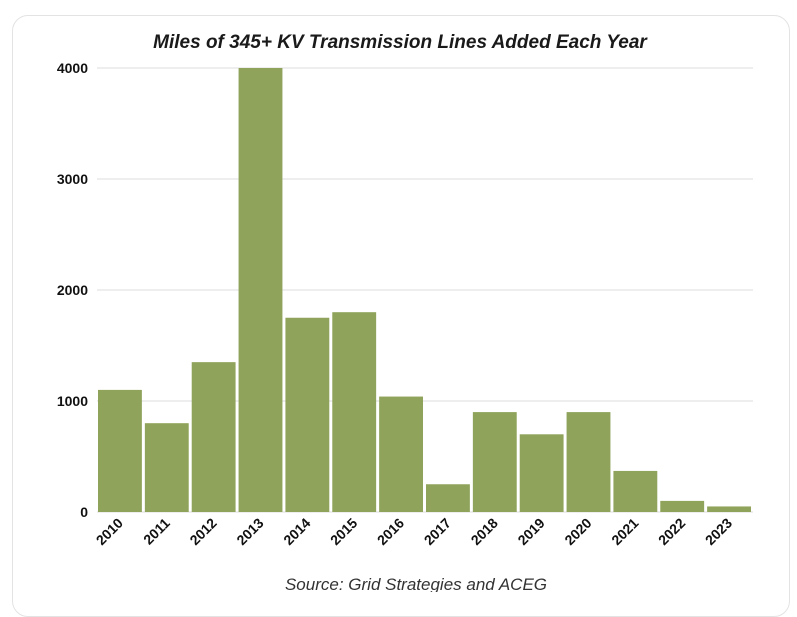  Describe the element at coordinates (72, 68) in the screenshot. I see `y-tick-label: 4000` at that location.